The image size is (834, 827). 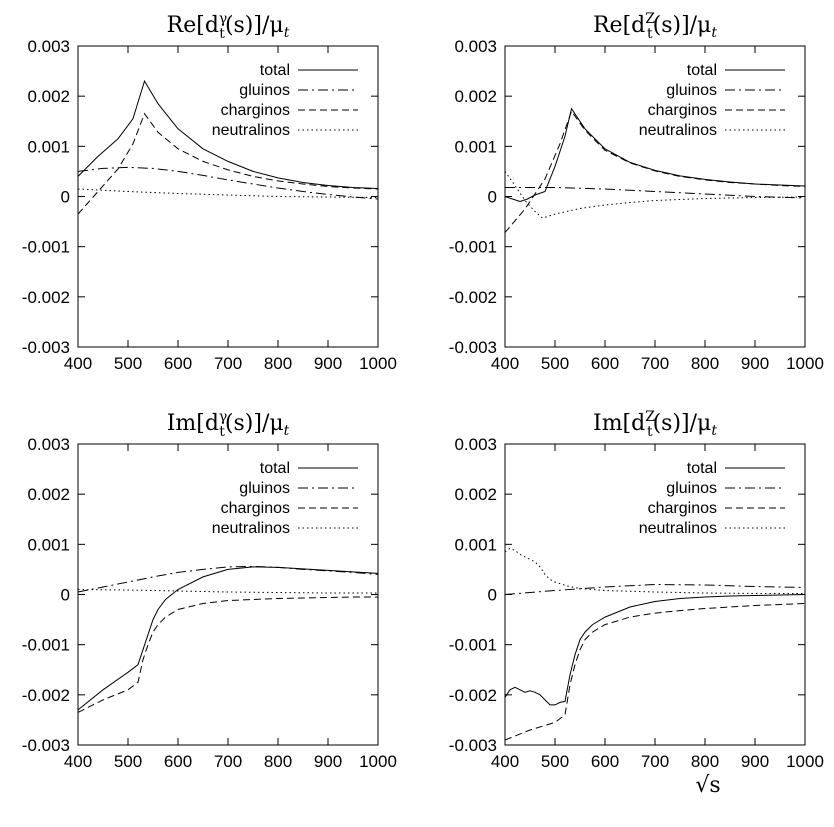 What do you see at coordinates (655, 424) in the screenshot?
I see `panel-title: Im[dZ t(s)]/μt` at bounding box center [655, 424].